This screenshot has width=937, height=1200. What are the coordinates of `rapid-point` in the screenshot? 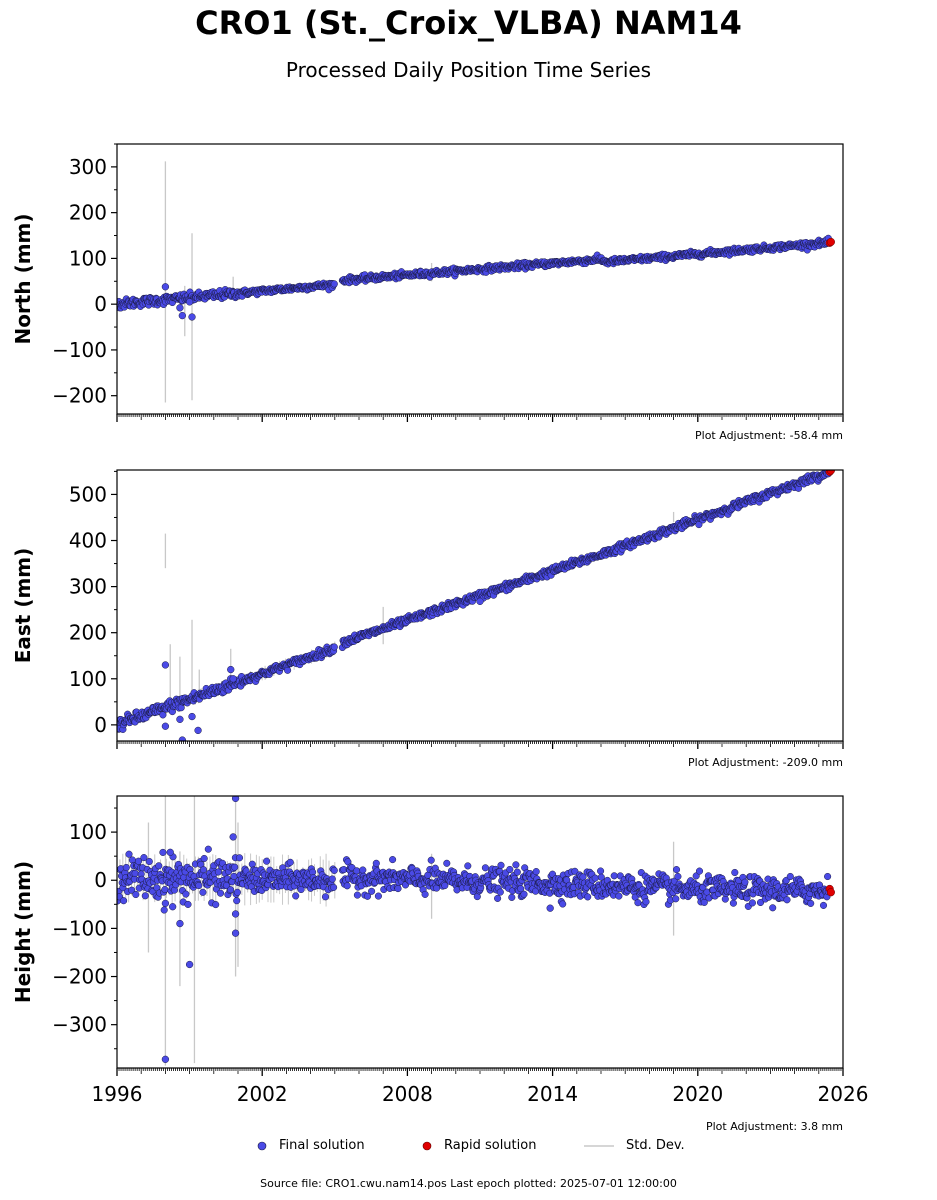 It's located at (830, 241).